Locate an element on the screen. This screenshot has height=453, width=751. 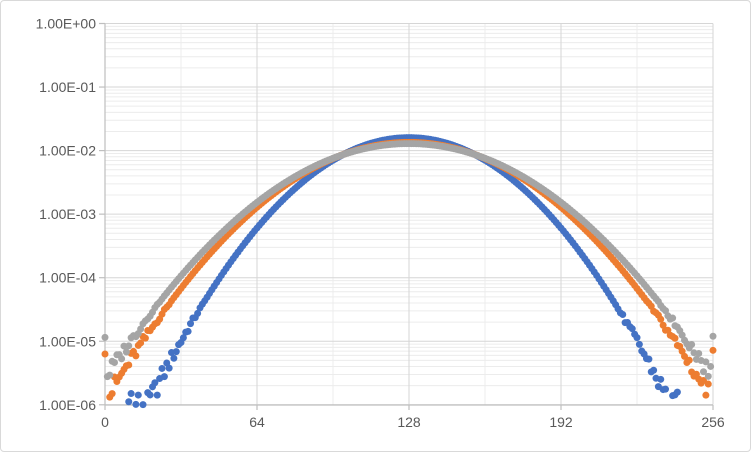
x-axis-label: 192 is located at coordinates (561, 422).